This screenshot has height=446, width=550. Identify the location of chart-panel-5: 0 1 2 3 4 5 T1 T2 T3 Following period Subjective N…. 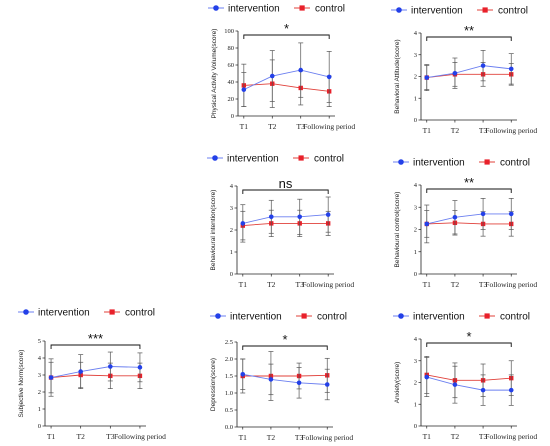
(92, 374).